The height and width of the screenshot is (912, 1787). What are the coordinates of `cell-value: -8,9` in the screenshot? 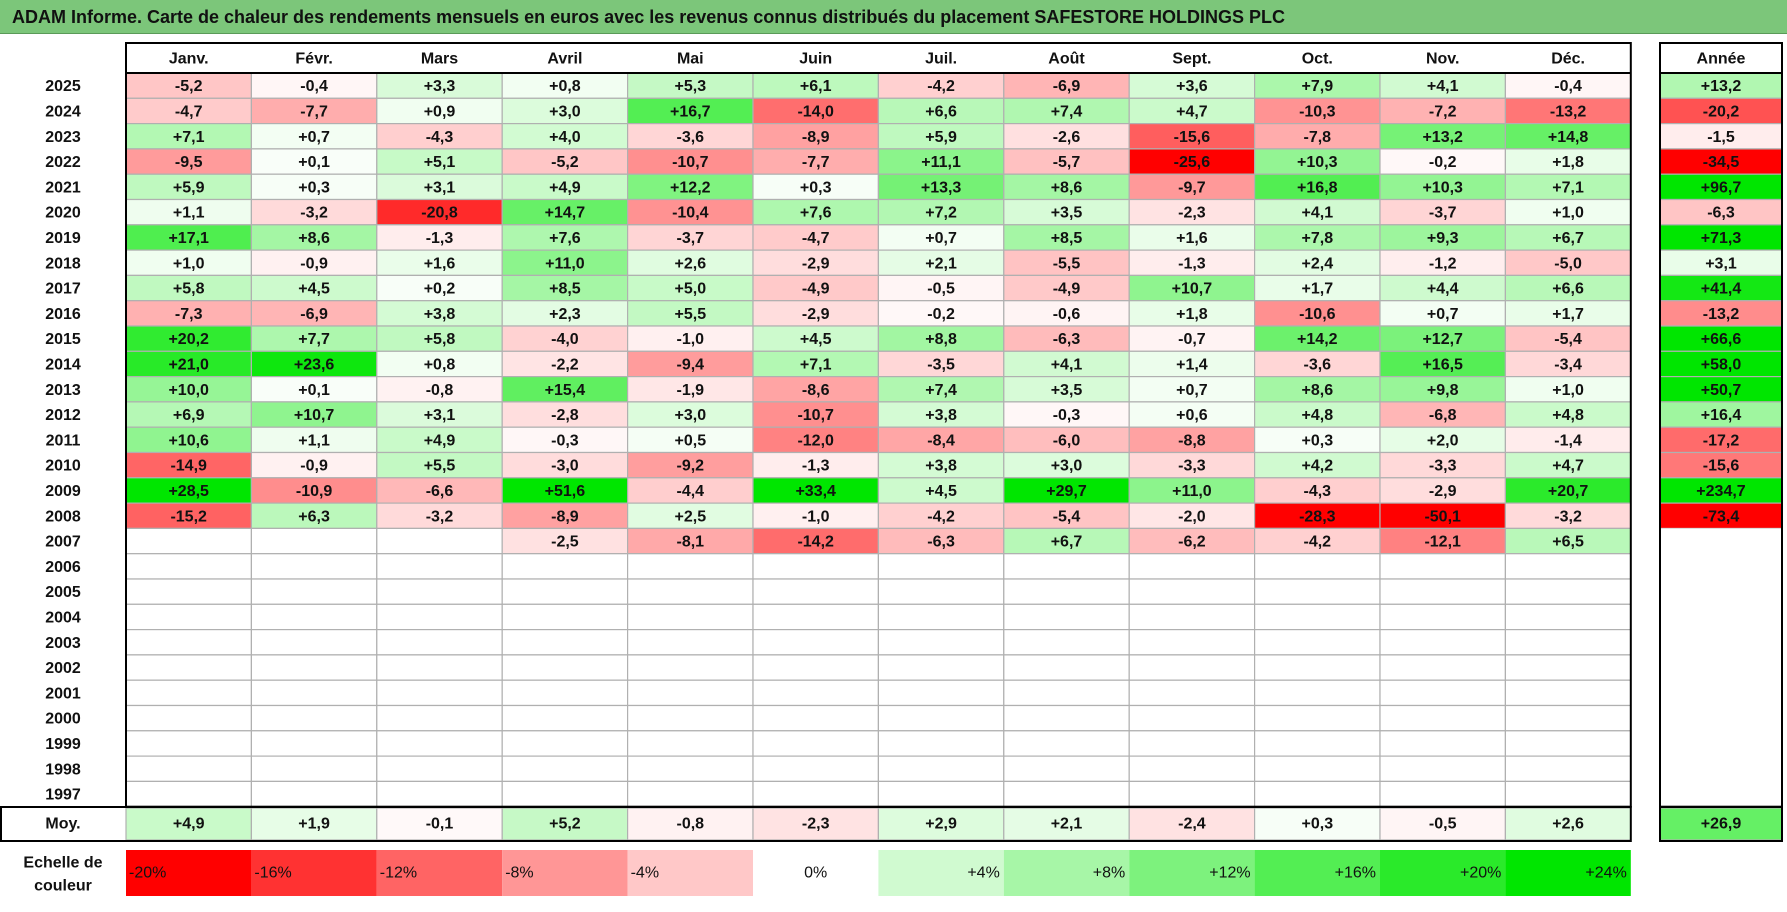 It's located at (565, 516).